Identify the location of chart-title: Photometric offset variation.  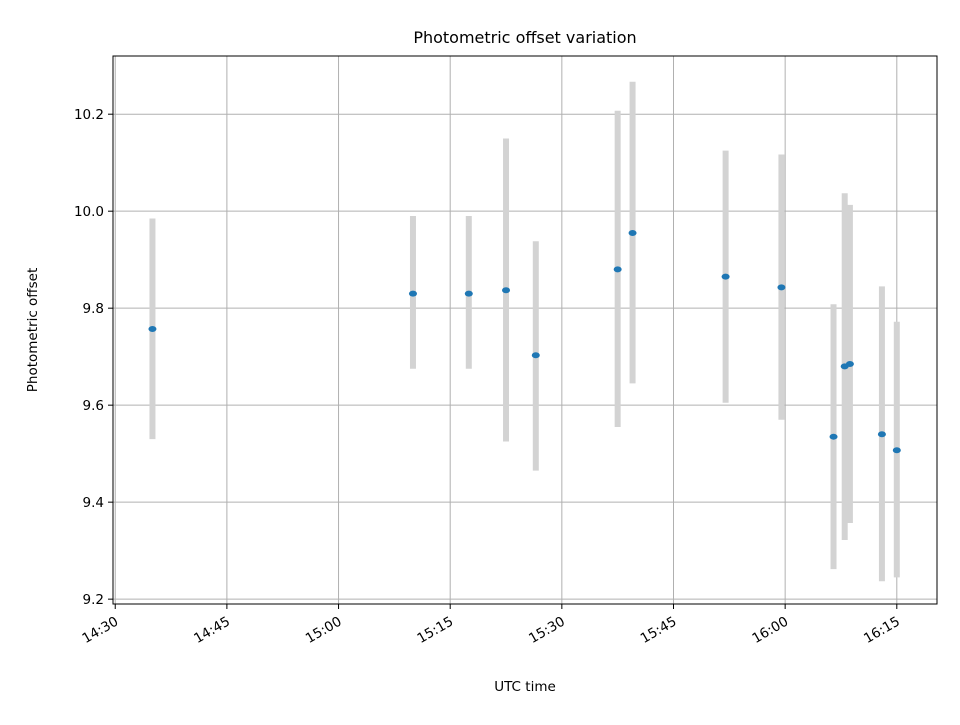
(524, 37).